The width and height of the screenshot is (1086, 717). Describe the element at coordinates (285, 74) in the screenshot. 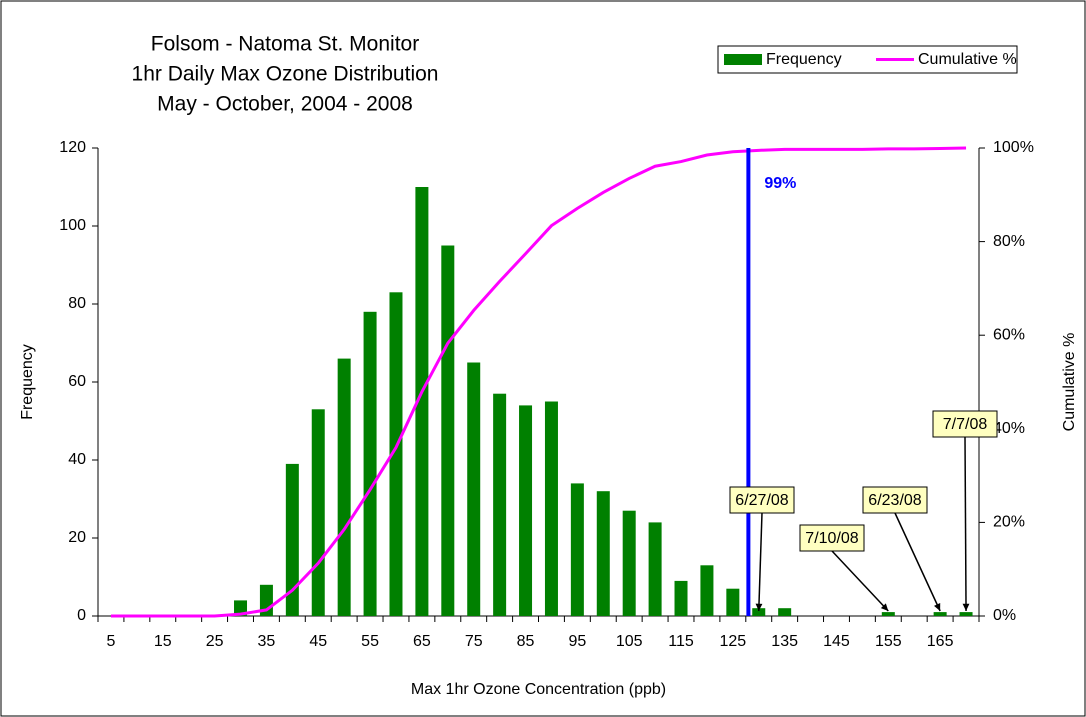

I see `chart-title: 1hr Daily Max Ozone Distribution` at that location.